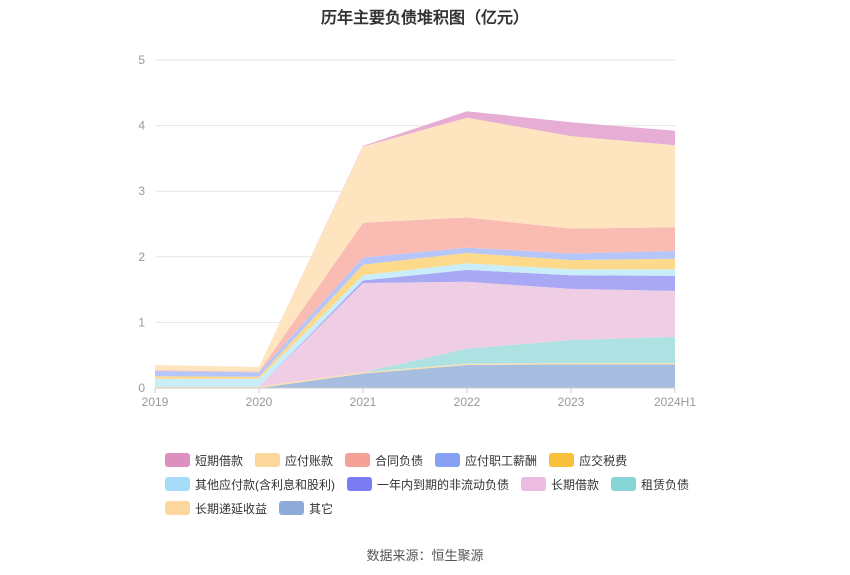 The height and width of the screenshot is (575, 850). I want to click on legend-item: 长期借款, so click(560, 484).